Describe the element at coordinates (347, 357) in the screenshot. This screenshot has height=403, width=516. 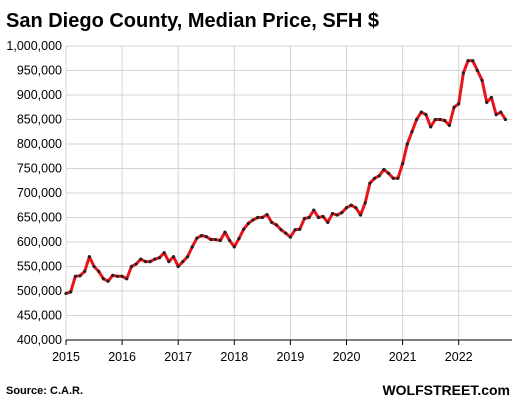
I see `x-tick-label: 2020` at that location.